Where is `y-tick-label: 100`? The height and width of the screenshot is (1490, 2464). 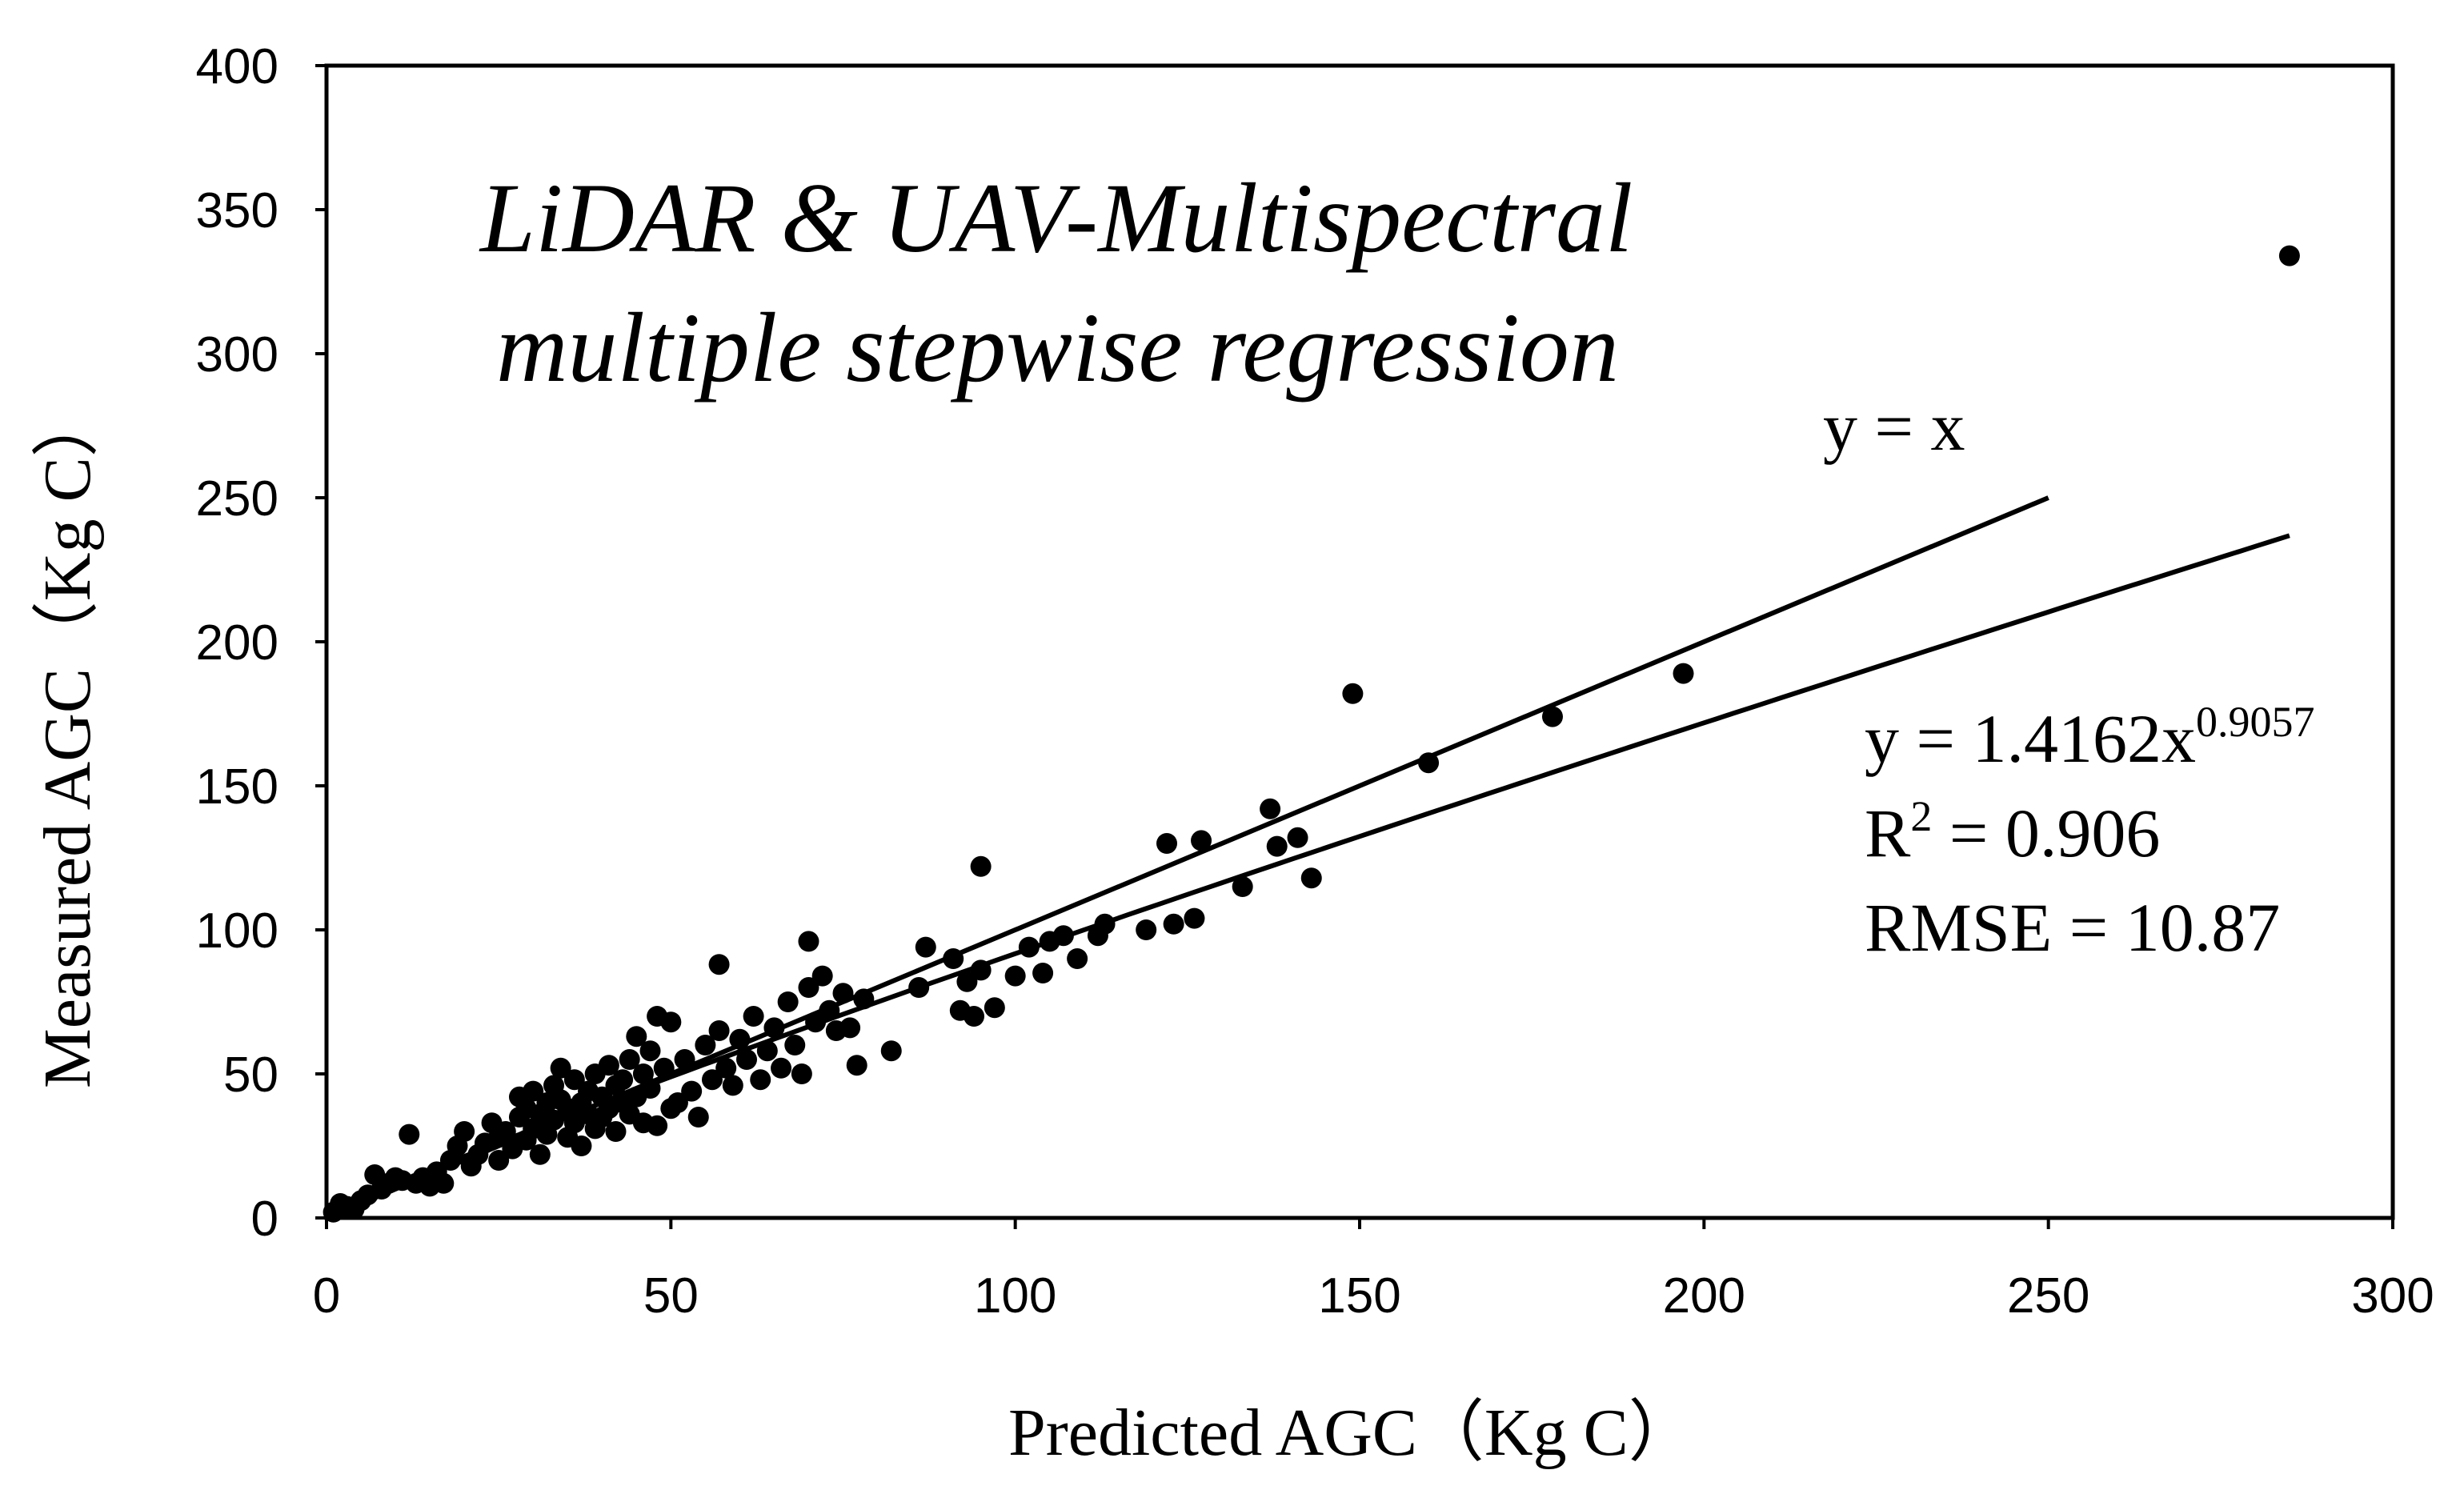 y-tick-label: 100 is located at coordinates (237, 931).